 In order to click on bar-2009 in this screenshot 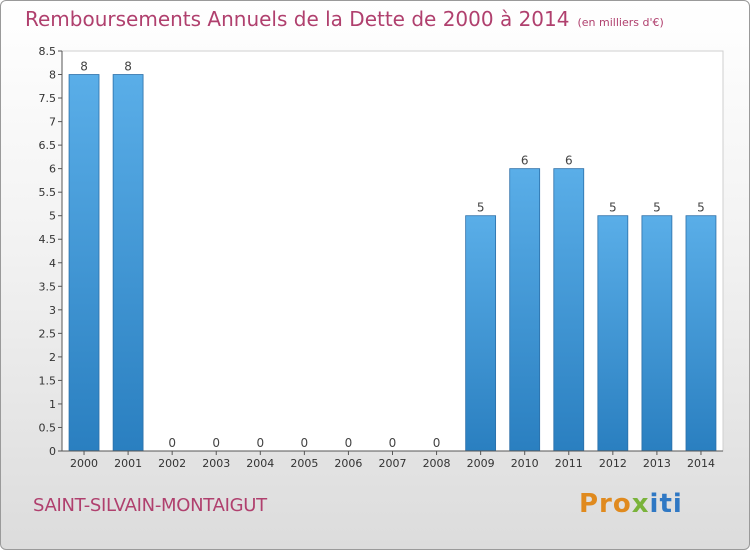, I will do `click(481, 333)`.